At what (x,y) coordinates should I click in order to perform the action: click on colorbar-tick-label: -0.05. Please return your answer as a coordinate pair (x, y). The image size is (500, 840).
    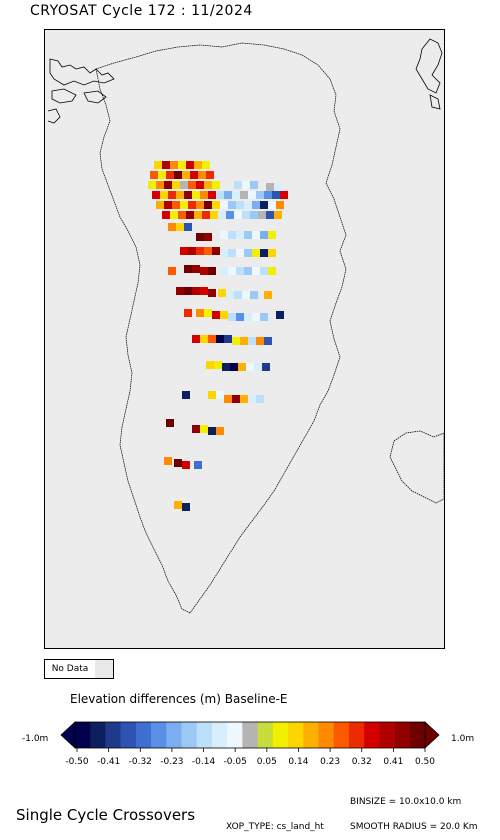
    Looking at the image, I should click on (235, 762).